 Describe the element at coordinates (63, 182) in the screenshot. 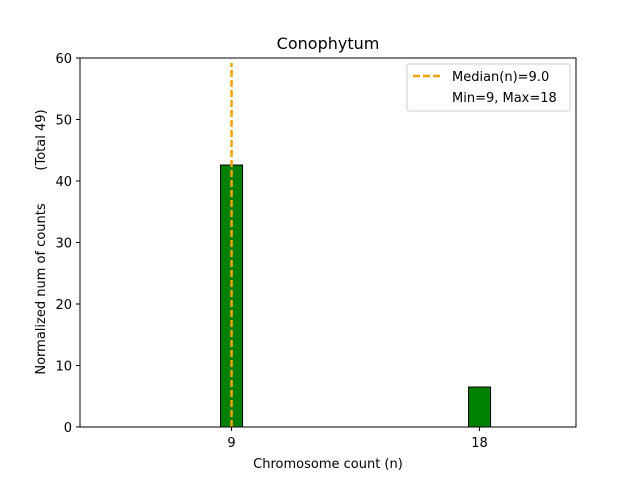

I see `y-tick-label: 40` at that location.